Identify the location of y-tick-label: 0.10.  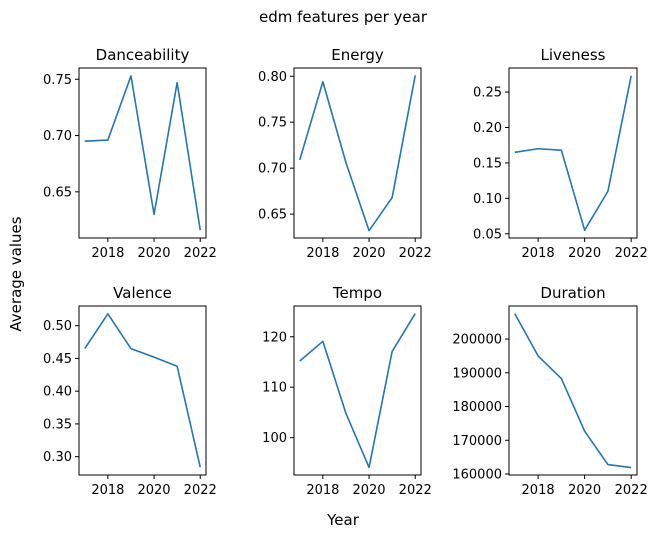
(487, 199).